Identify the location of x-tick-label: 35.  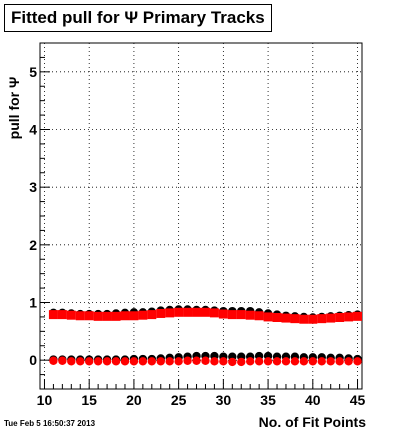
(268, 400).